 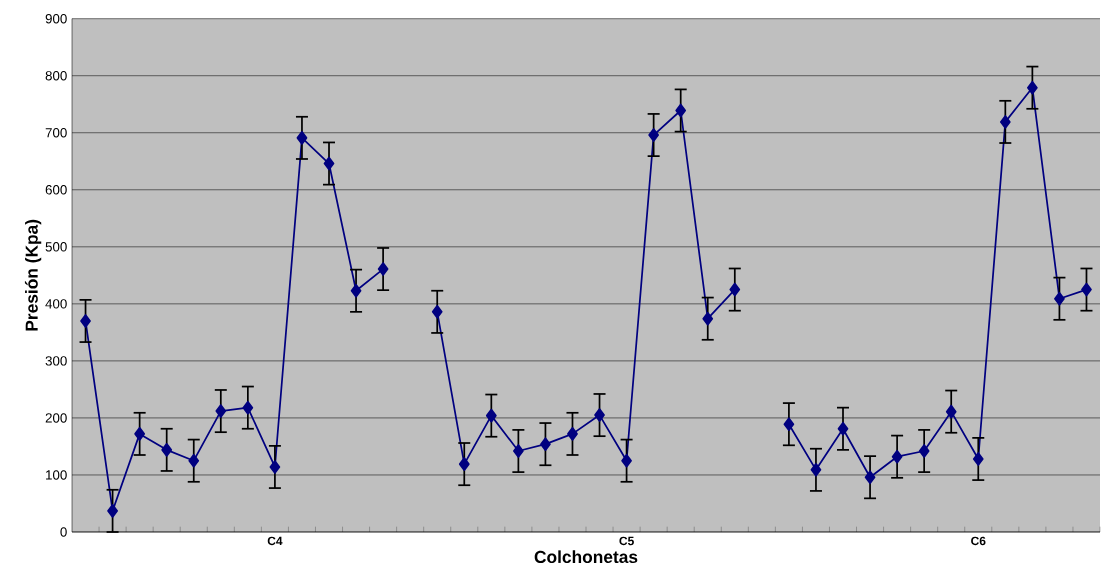 I want to click on y-tick-label: 700, so click(x=56, y=133).